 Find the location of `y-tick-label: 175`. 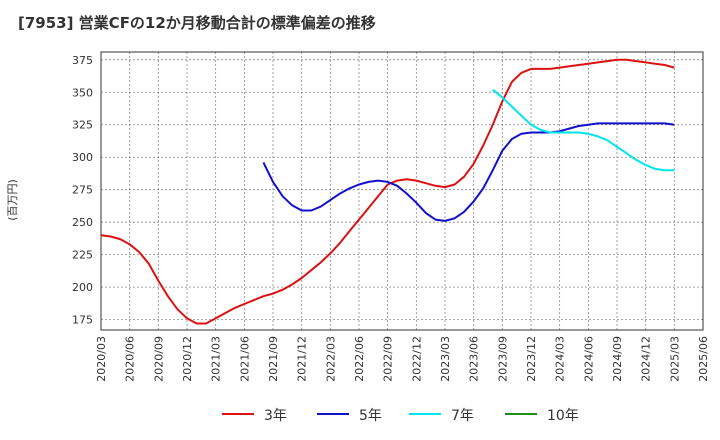

y-tick-label: 175 is located at coordinates (82, 320).